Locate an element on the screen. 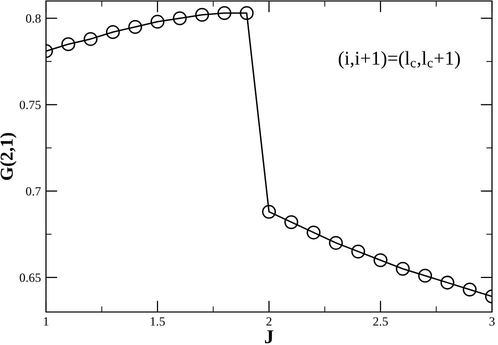  x-axis-title: J is located at coordinates (269, 337).